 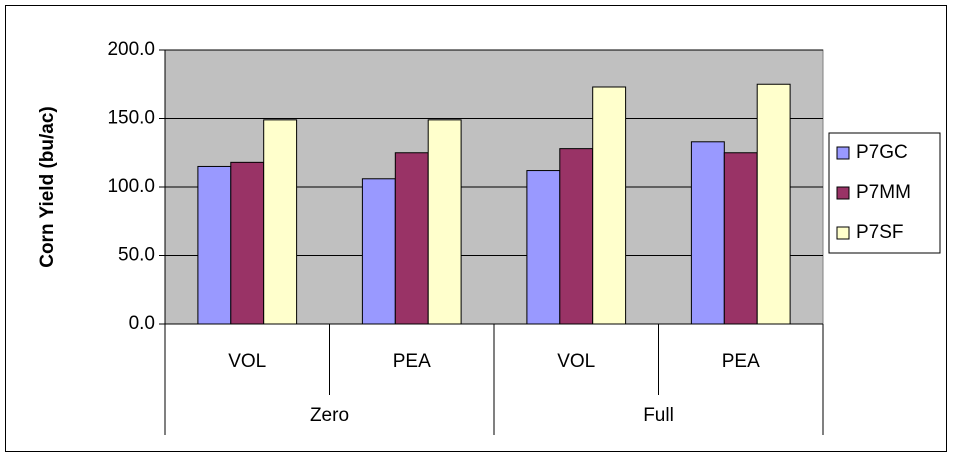 I want to click on y-tick-label: 200.0, so click(x=131, y=49).